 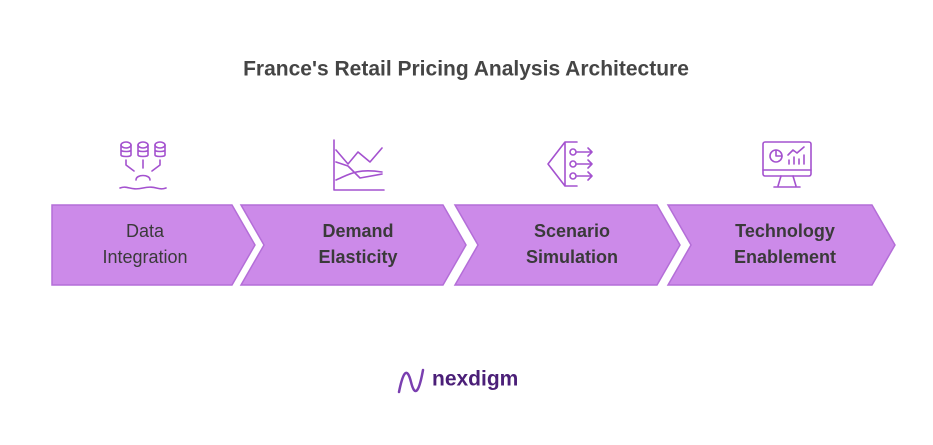 I want to click on logo-text: nexdigm, so click(x=475, y=379).